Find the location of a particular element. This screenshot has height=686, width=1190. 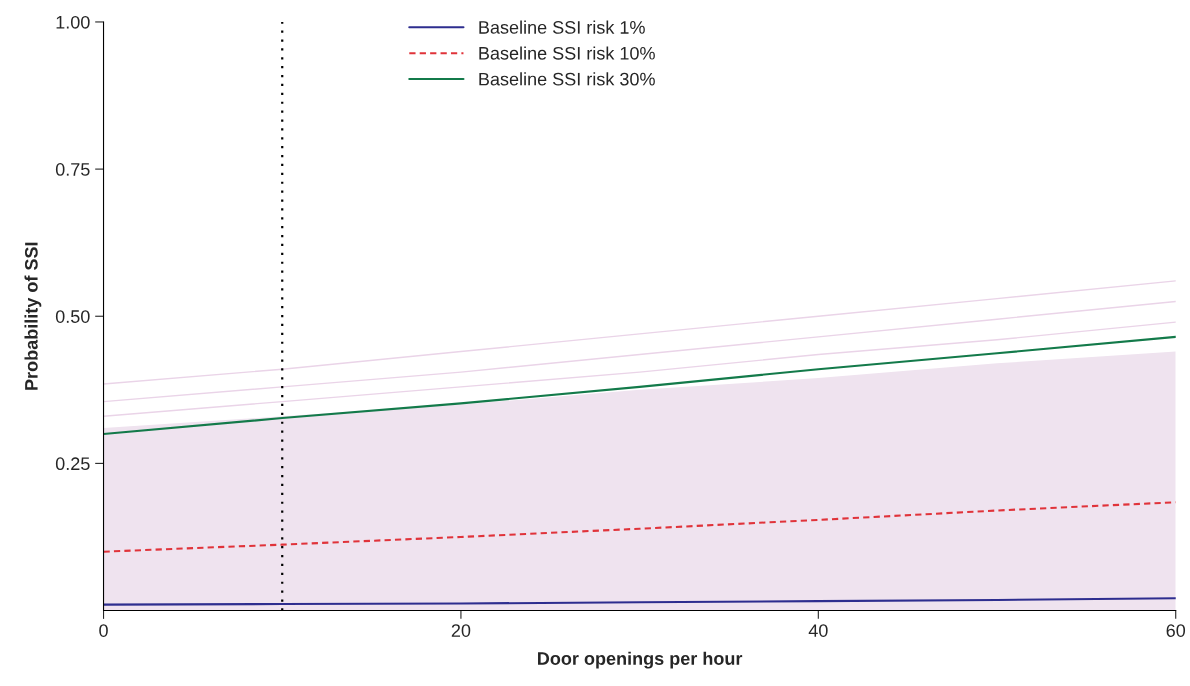

x-tick-label: 20 is located at coordinates (461, 630).